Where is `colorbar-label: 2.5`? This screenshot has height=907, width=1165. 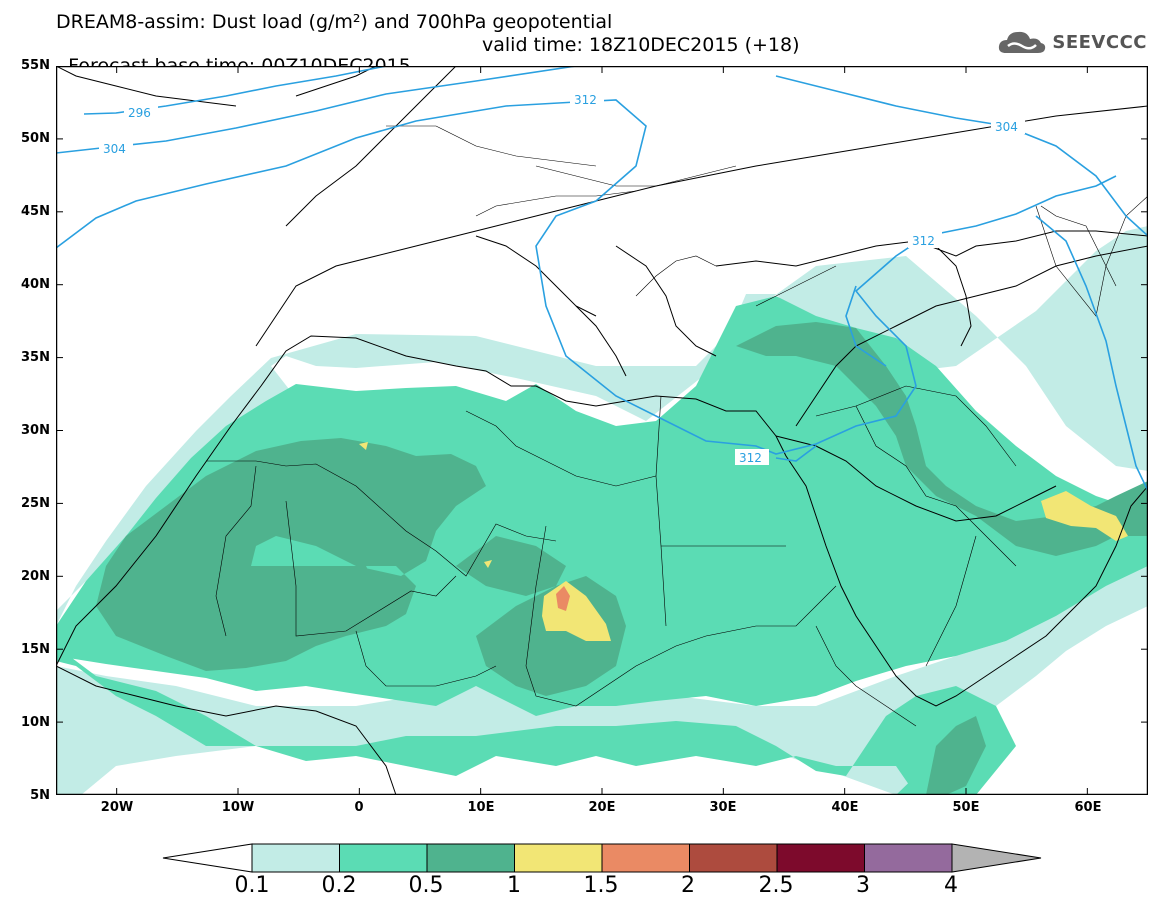 colorbar-label: 2.5 is located at coordinates (776, 885).